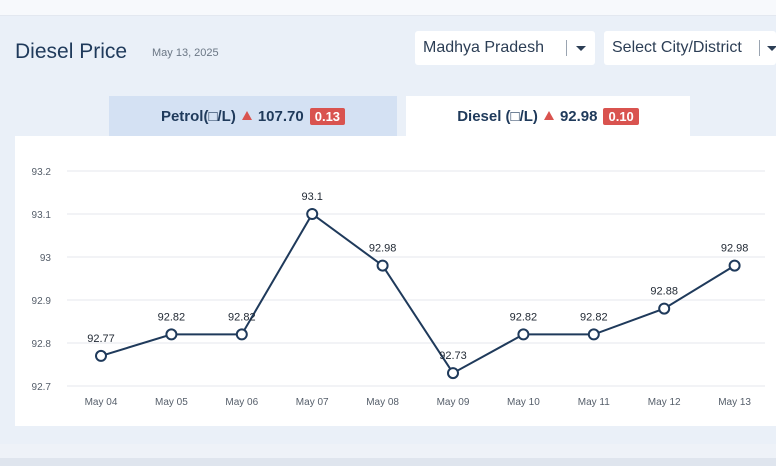 The width and height of the screenshot is (776, 466). Describe the element at coordinates (523, 402) in the screenshot. I see `x-tick-label: May 10` at that location.